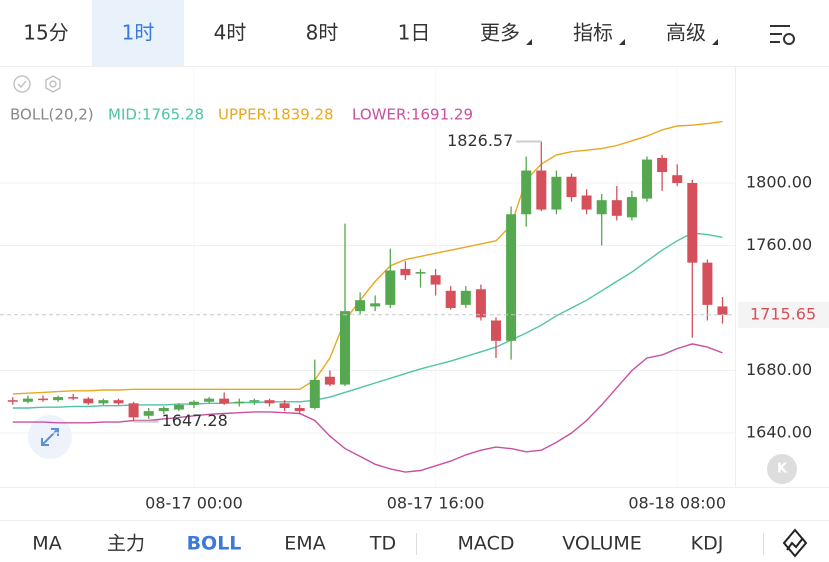 The image size is (829, 562). I want to click on top-tab: 高级, so click(686, 33).